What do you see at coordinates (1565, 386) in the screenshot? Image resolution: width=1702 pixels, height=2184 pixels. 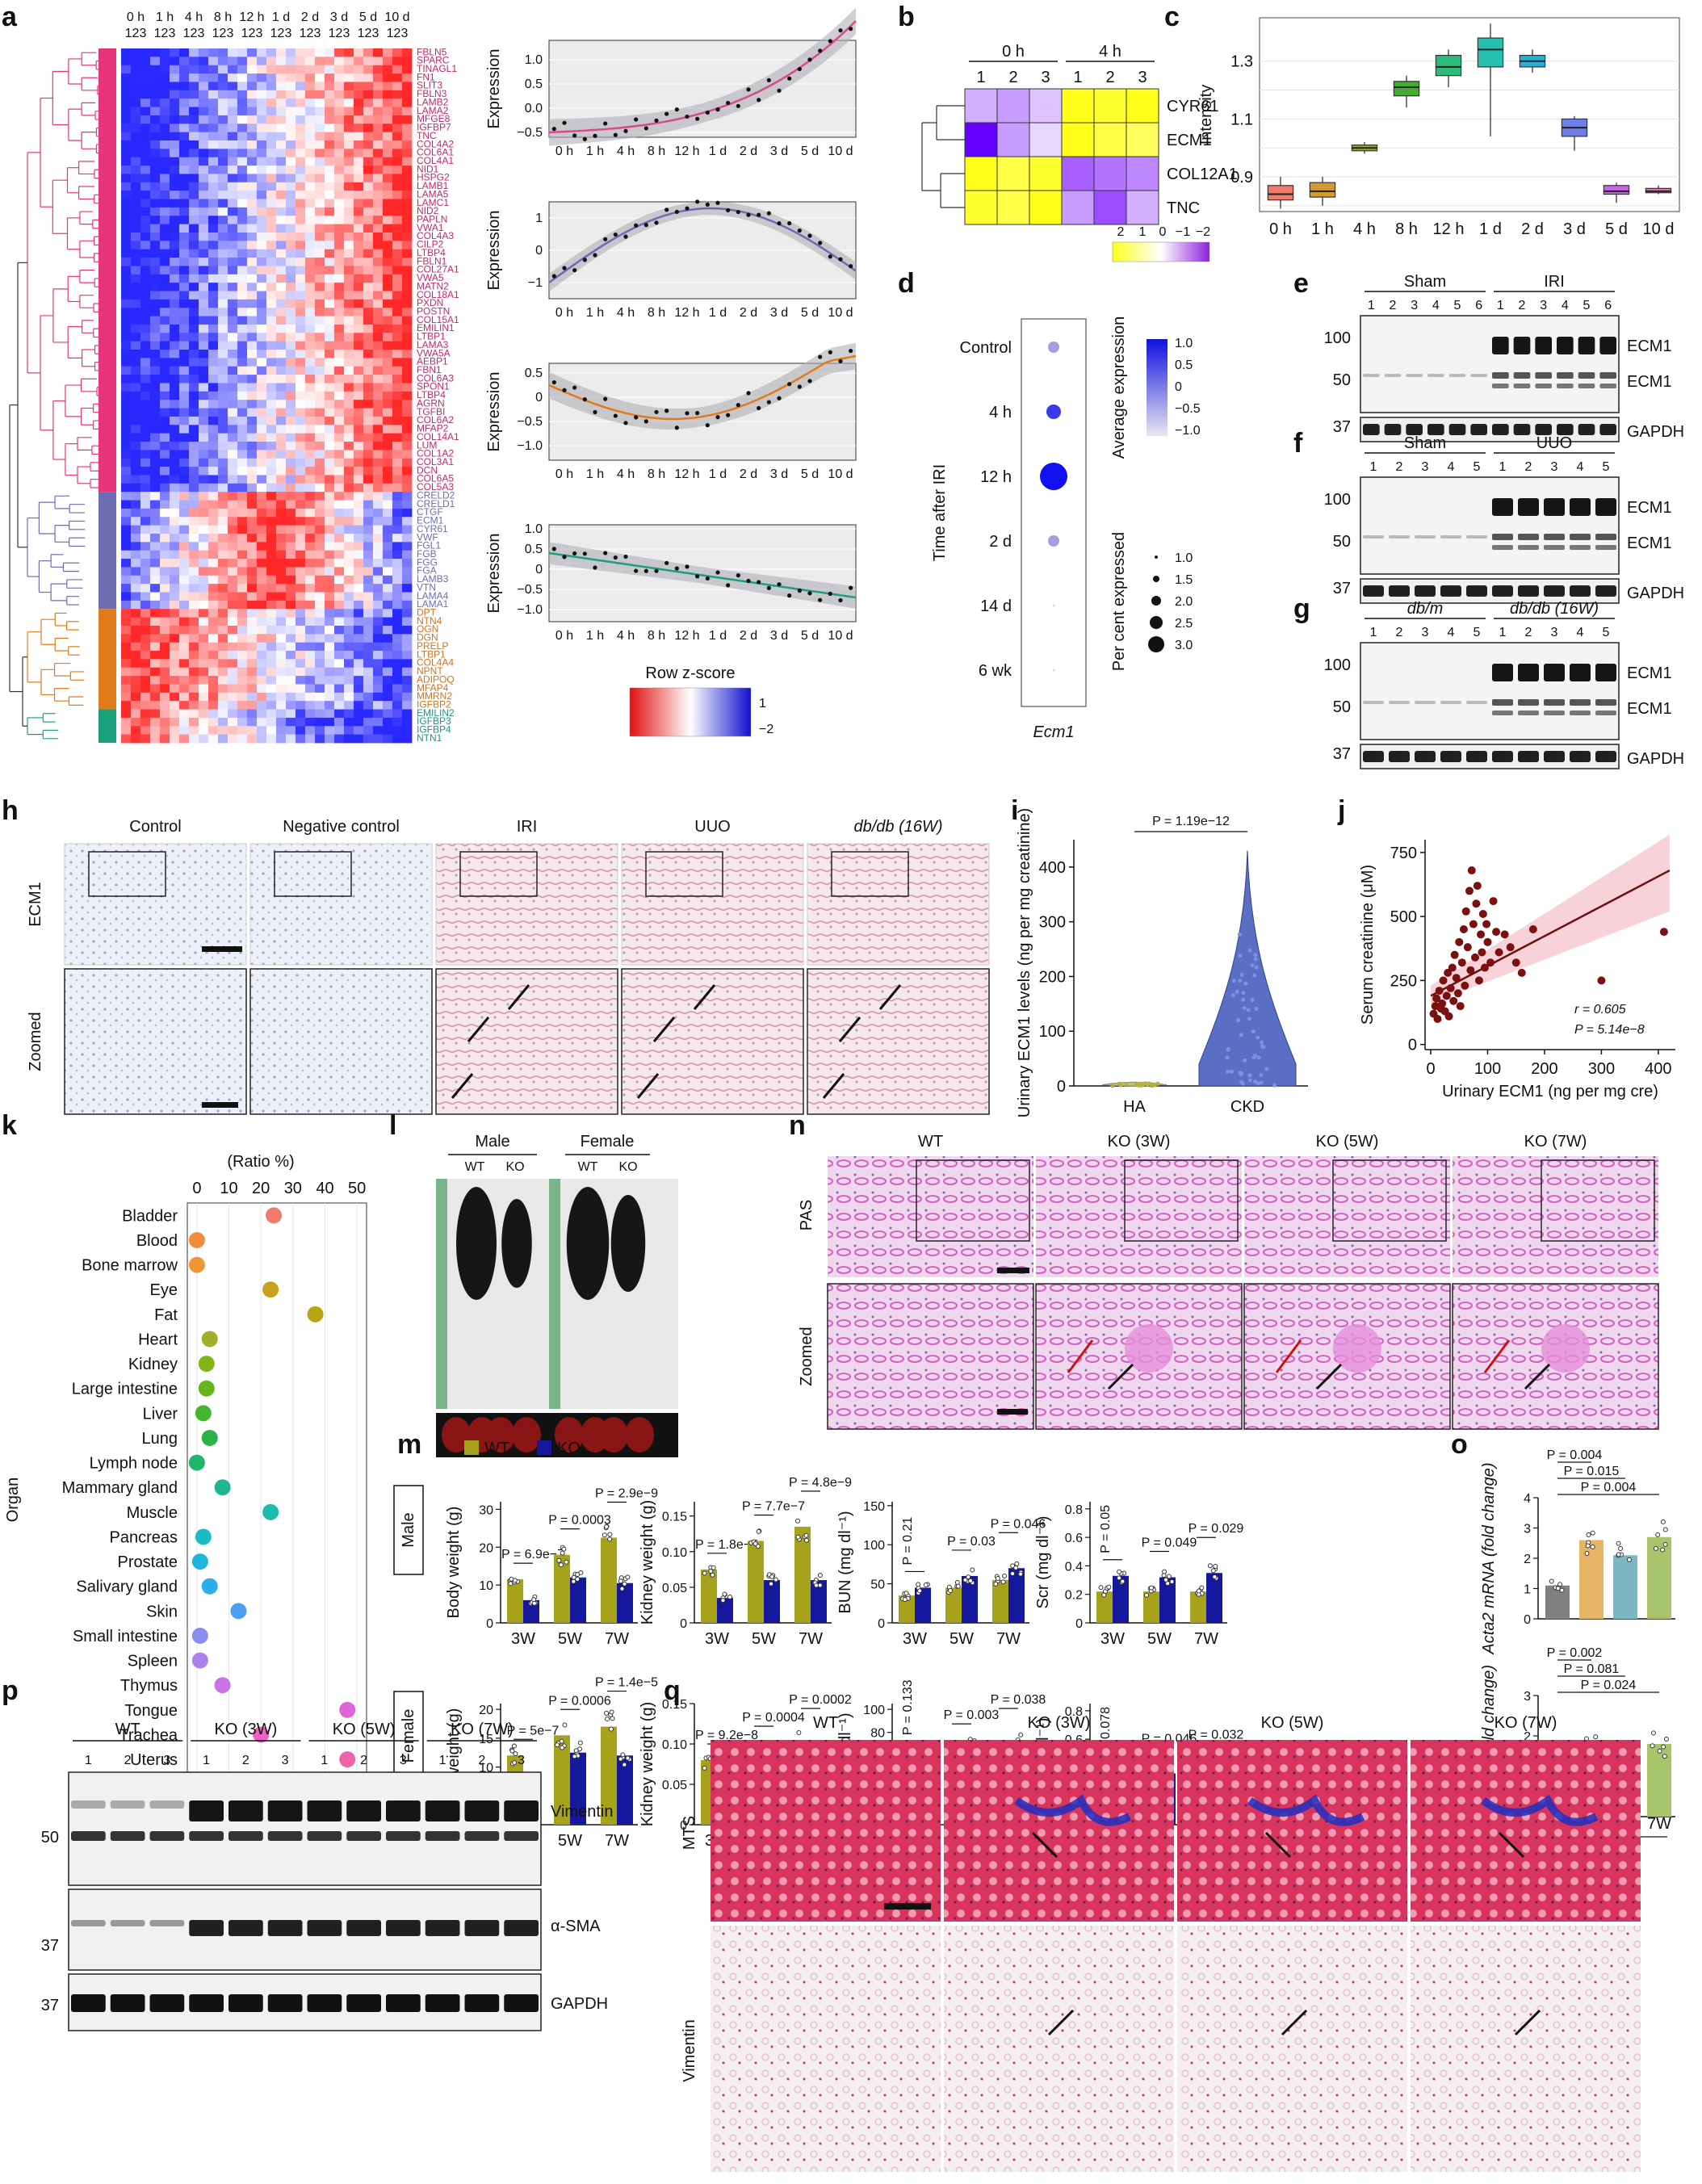 I see `blot-e-band` at bounding box center [1565, 386].